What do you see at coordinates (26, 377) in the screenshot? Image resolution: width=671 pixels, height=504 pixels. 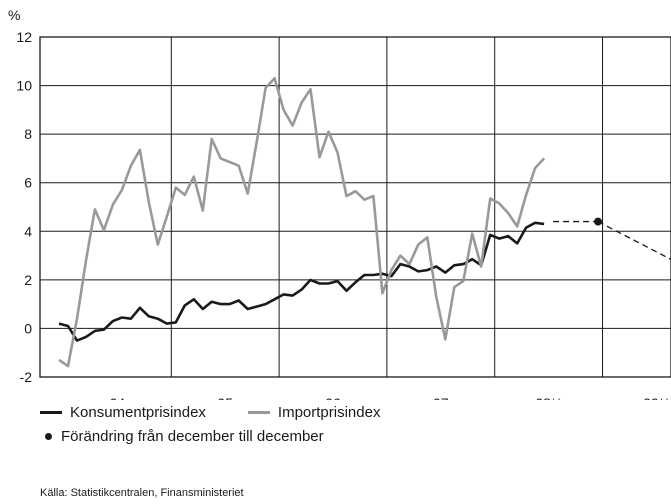 I see `y-tick-label: -2` at bounding box center [26, 377].